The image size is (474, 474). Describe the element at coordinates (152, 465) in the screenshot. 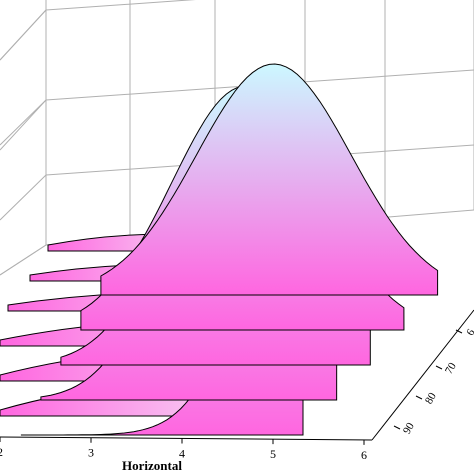

I see `x-axis-title: Horizontal` at that location.